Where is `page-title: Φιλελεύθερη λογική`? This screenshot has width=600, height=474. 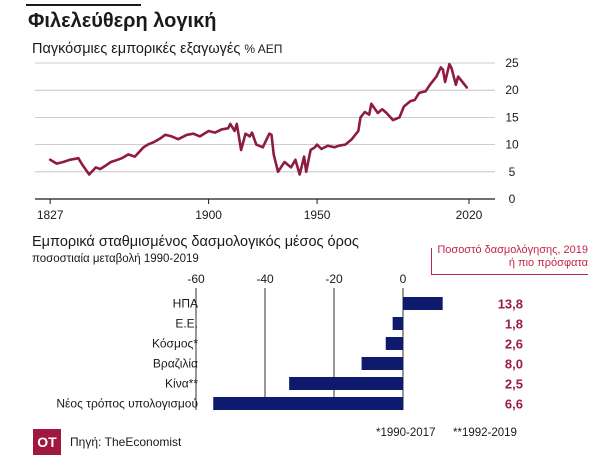 page-title: Φιλελεύθερη λογική is located at coordinates (122, 21).